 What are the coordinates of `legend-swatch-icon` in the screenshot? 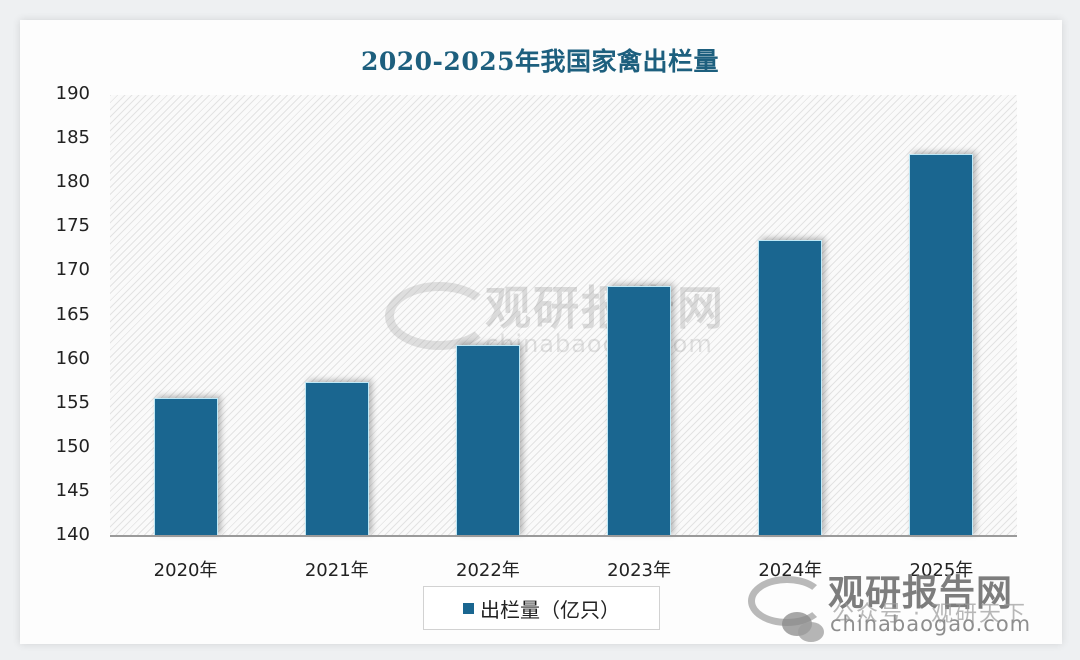 It's located at (468, 608).